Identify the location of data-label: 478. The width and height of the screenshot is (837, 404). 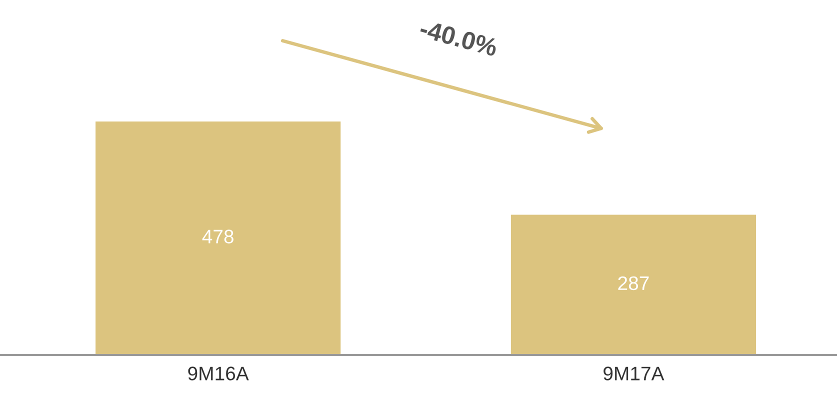
(218, 237).